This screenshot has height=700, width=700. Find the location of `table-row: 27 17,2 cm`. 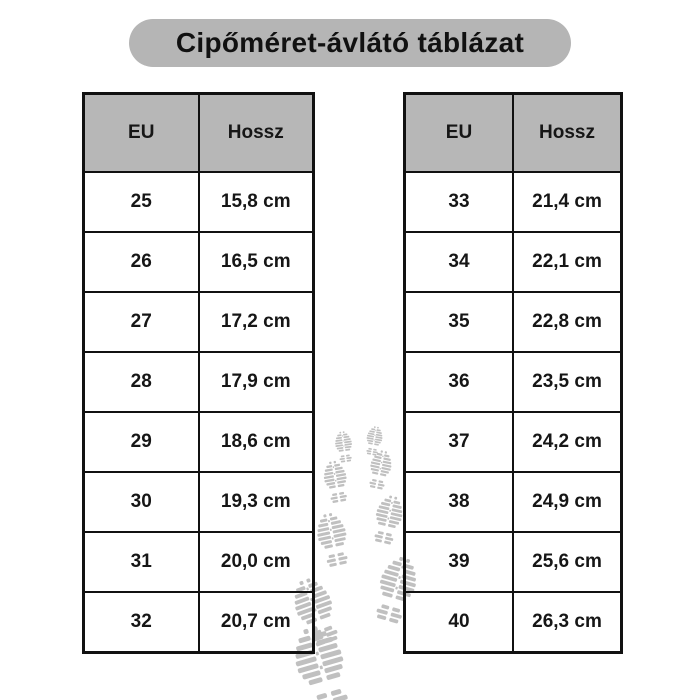

table-row: 27 17,2 cm is located at coordinates (198, 322).